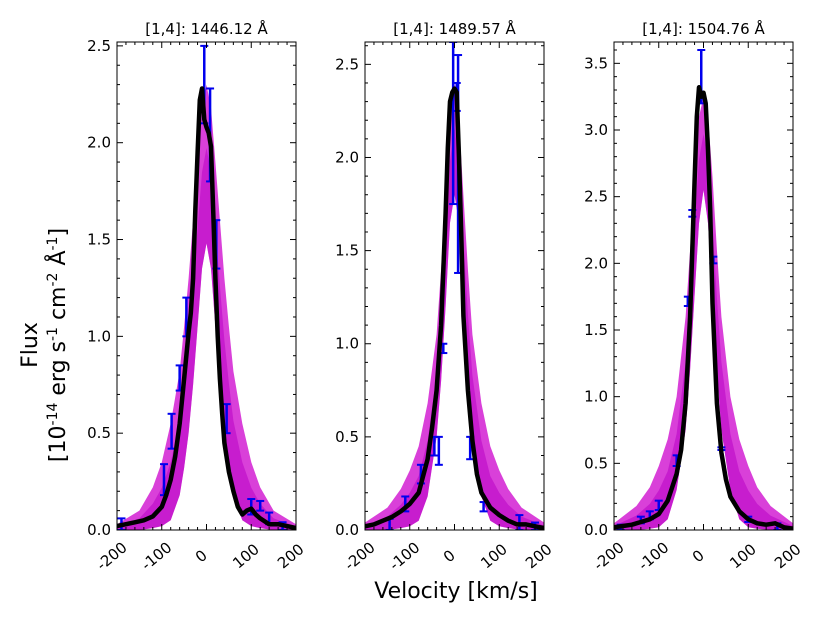  What do you see at coordinates (206, 28) in the screenshot?
I see `panel-title: [1,4]: 1446.12 Å` at bounding box center [206, 28].